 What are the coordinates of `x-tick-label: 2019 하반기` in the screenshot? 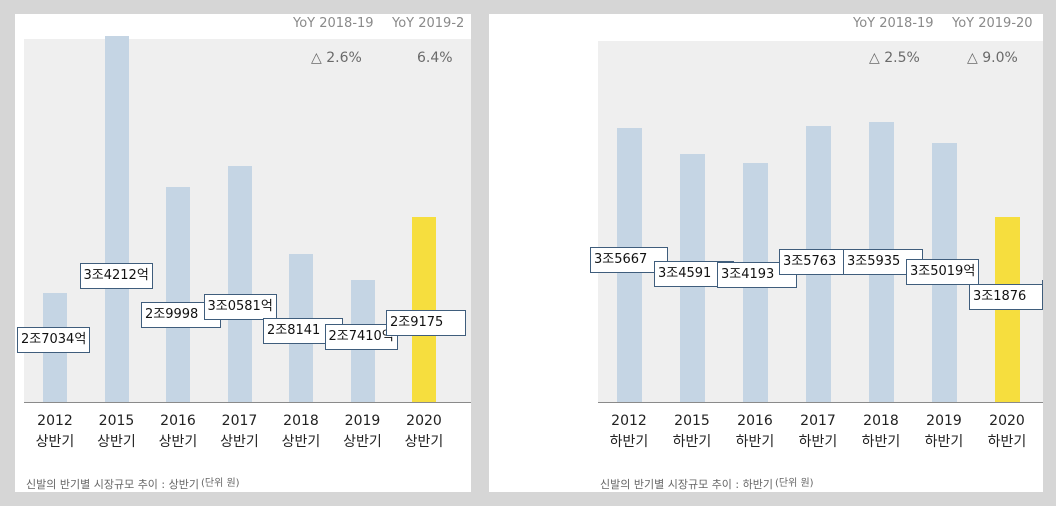 It's located at (944, 432).